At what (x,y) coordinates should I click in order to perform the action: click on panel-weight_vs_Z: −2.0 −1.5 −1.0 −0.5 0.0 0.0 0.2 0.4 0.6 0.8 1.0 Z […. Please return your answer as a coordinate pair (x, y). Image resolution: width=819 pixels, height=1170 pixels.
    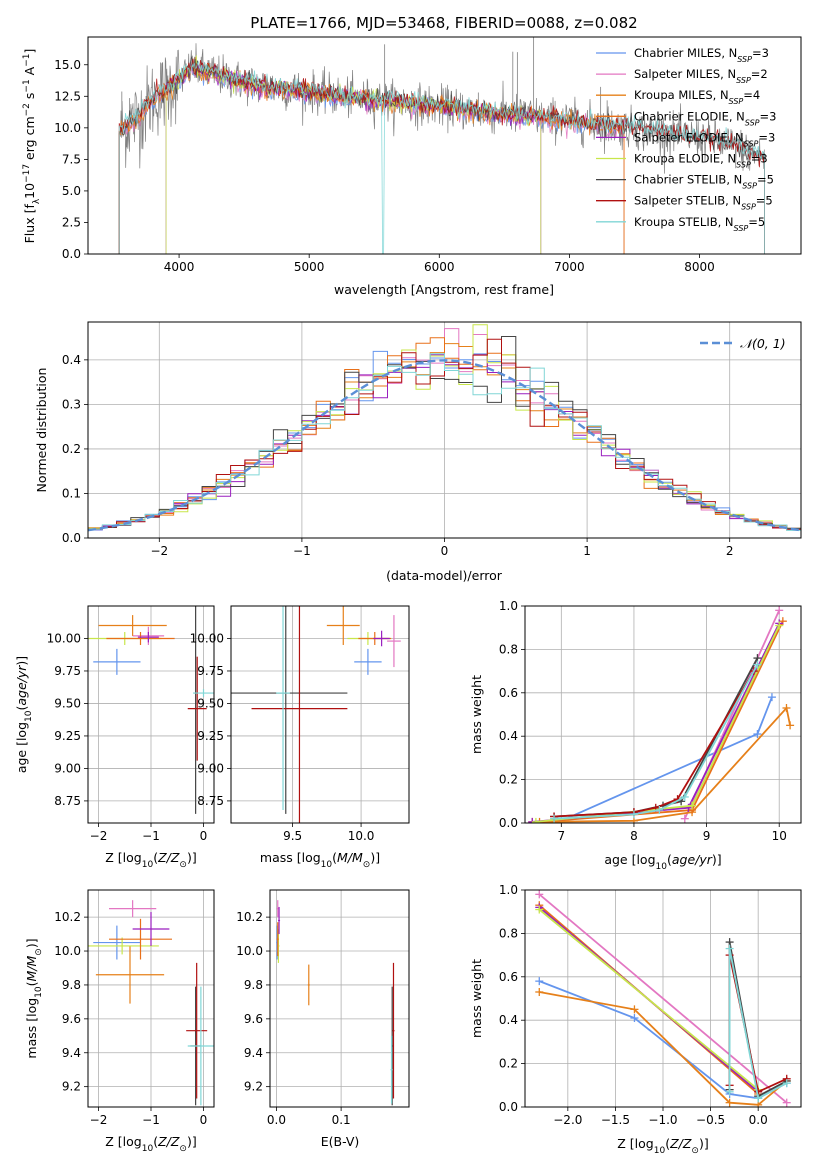
    Looking at the image, I should click on (635, 1019).